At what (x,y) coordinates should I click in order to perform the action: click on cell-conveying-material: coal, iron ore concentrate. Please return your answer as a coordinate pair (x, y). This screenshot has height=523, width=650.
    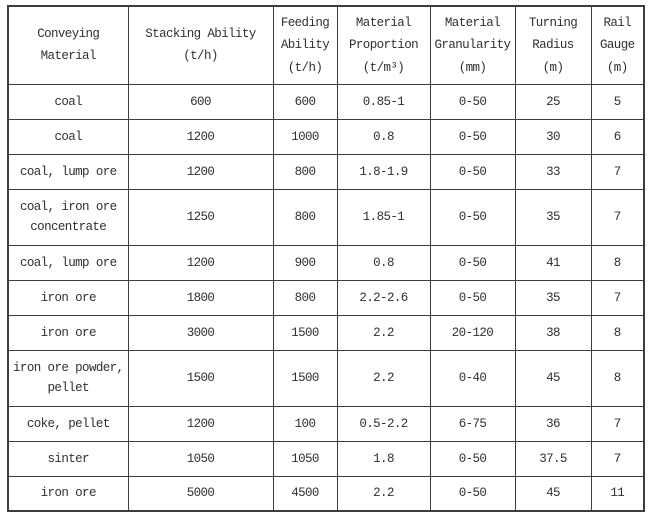
    Looking at the image, I should click on (68, 217).